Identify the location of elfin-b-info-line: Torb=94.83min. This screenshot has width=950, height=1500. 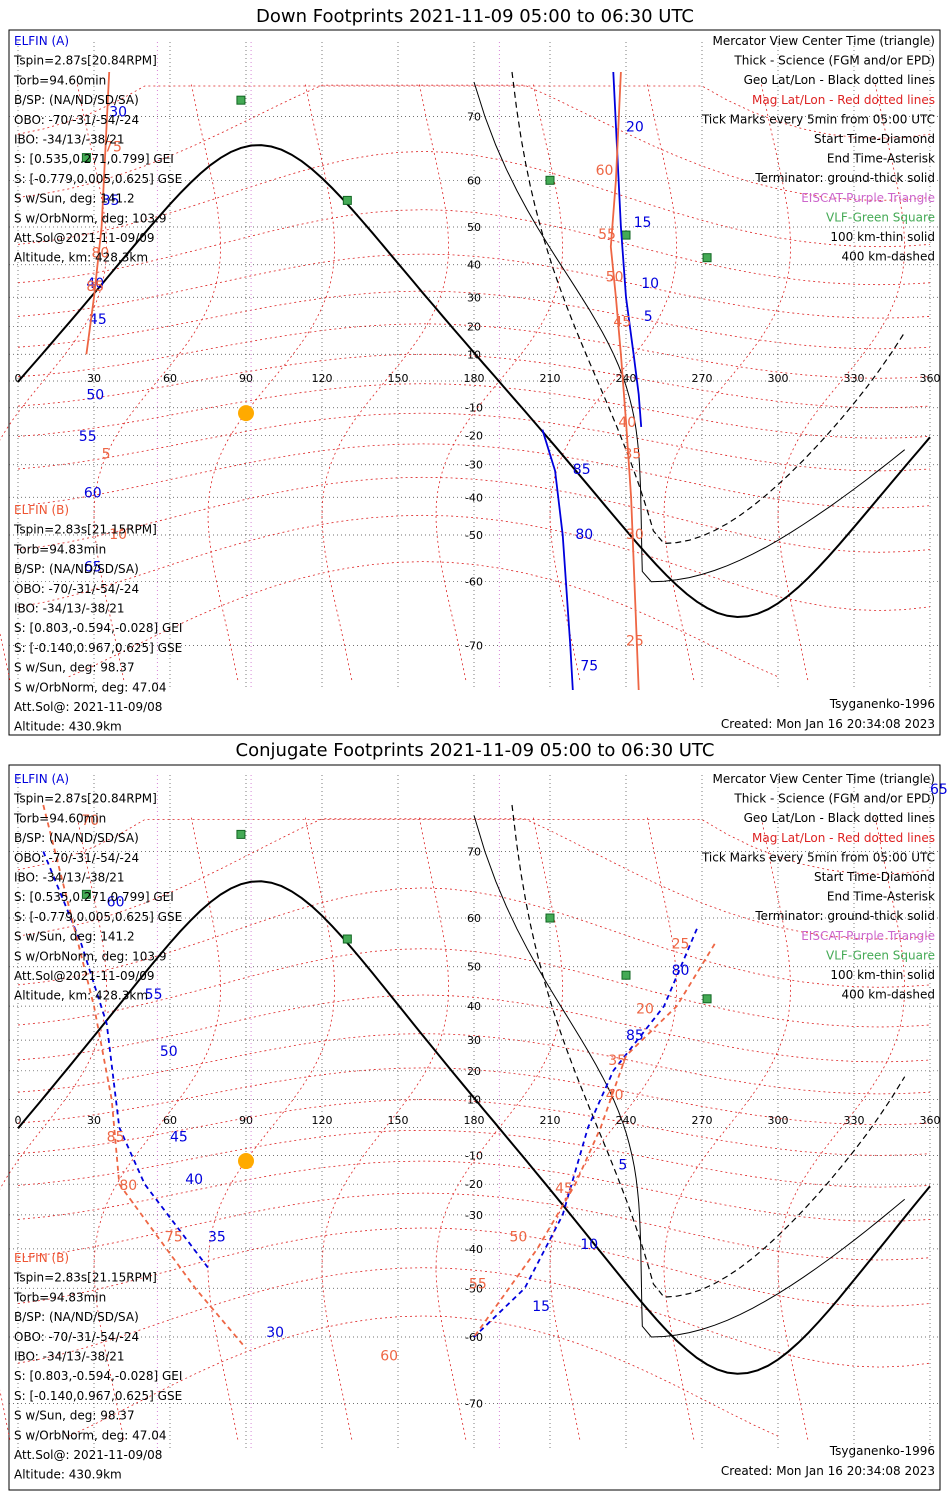
(59, 1297).